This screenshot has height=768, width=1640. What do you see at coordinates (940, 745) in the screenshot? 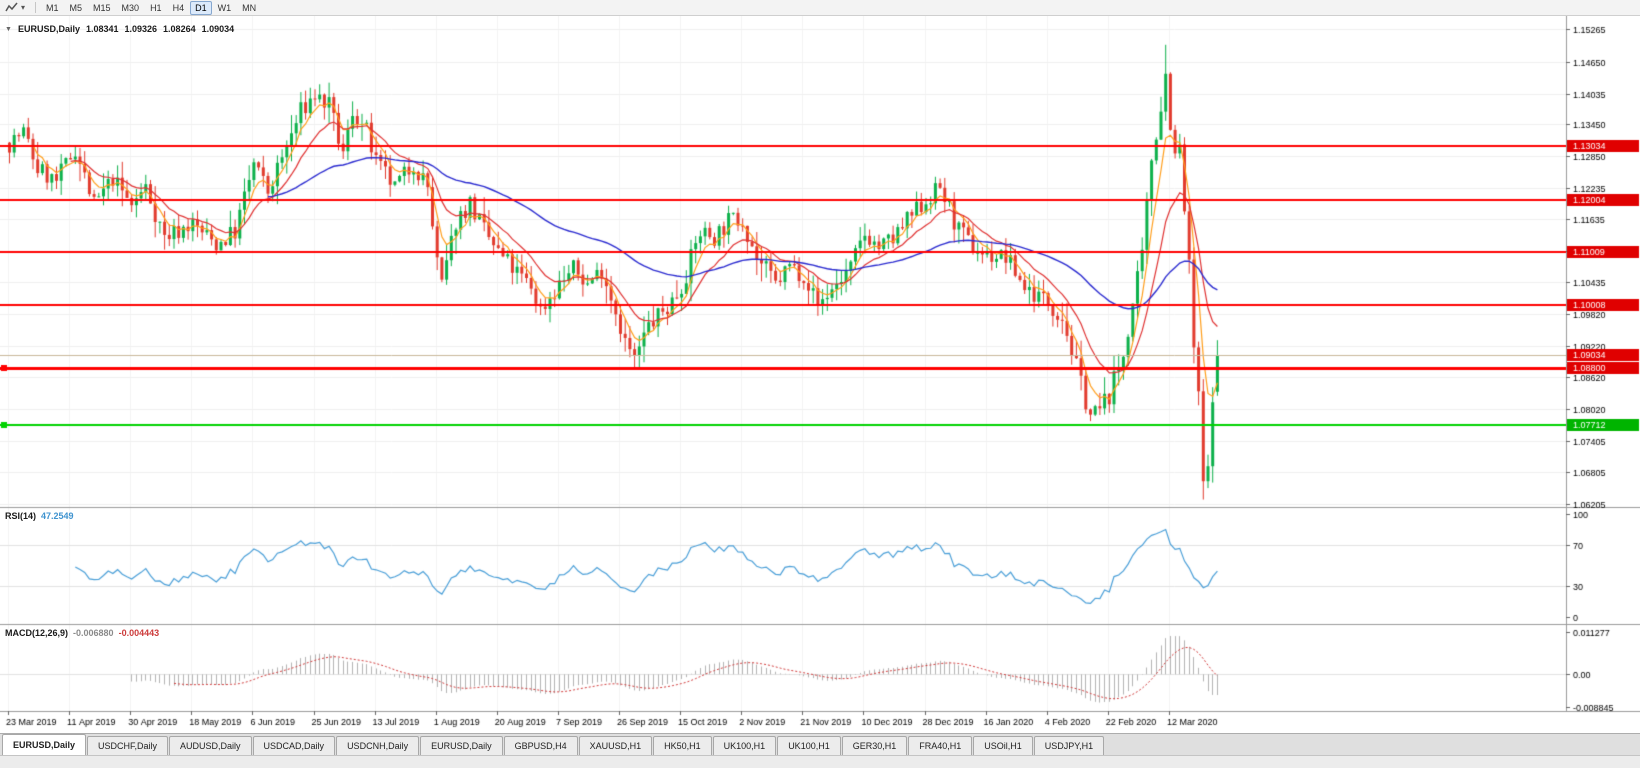
I see `chart-tab-fra40-h1: FRA40,H1` at bounding box center [940, 745].